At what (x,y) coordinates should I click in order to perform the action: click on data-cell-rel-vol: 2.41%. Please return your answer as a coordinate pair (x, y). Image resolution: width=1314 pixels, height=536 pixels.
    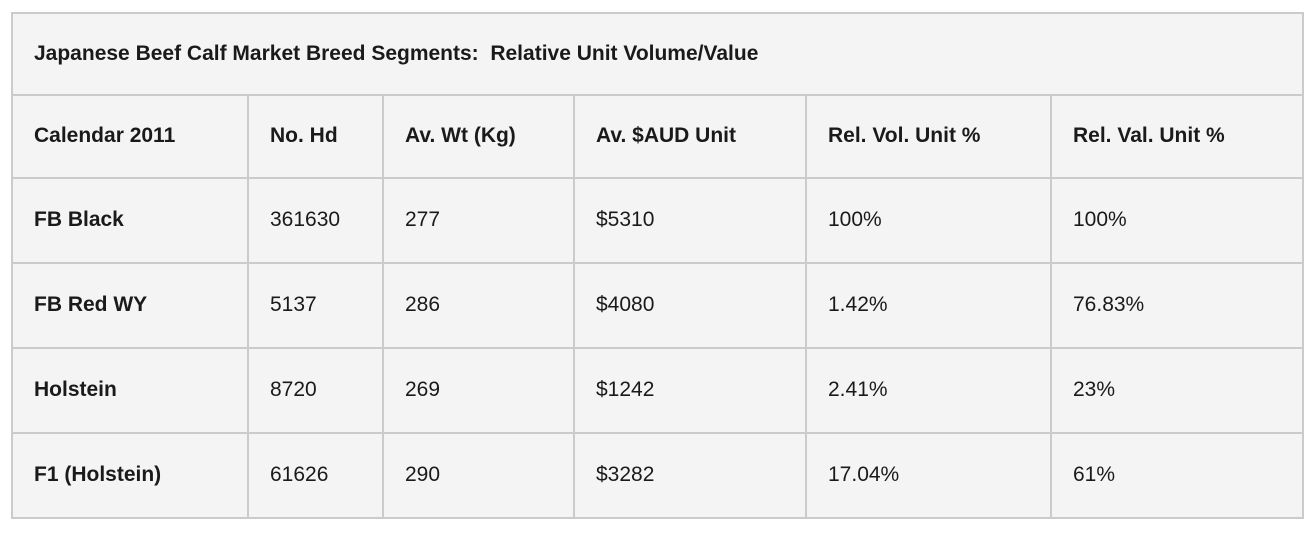
    Looking at the image, I should click on (928, 390).